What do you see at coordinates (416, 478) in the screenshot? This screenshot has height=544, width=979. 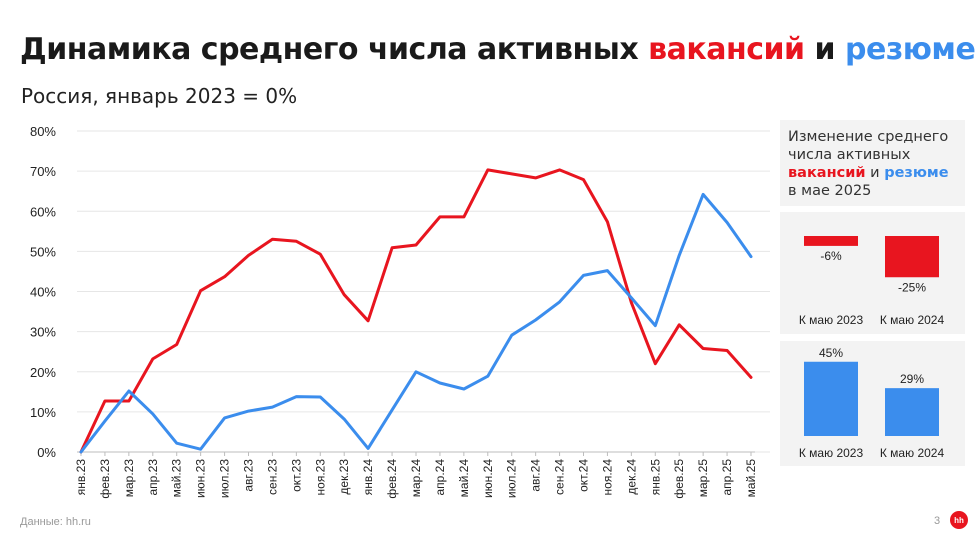 I see `x-tick-label: мар.24` at bounding box center [416, 478].